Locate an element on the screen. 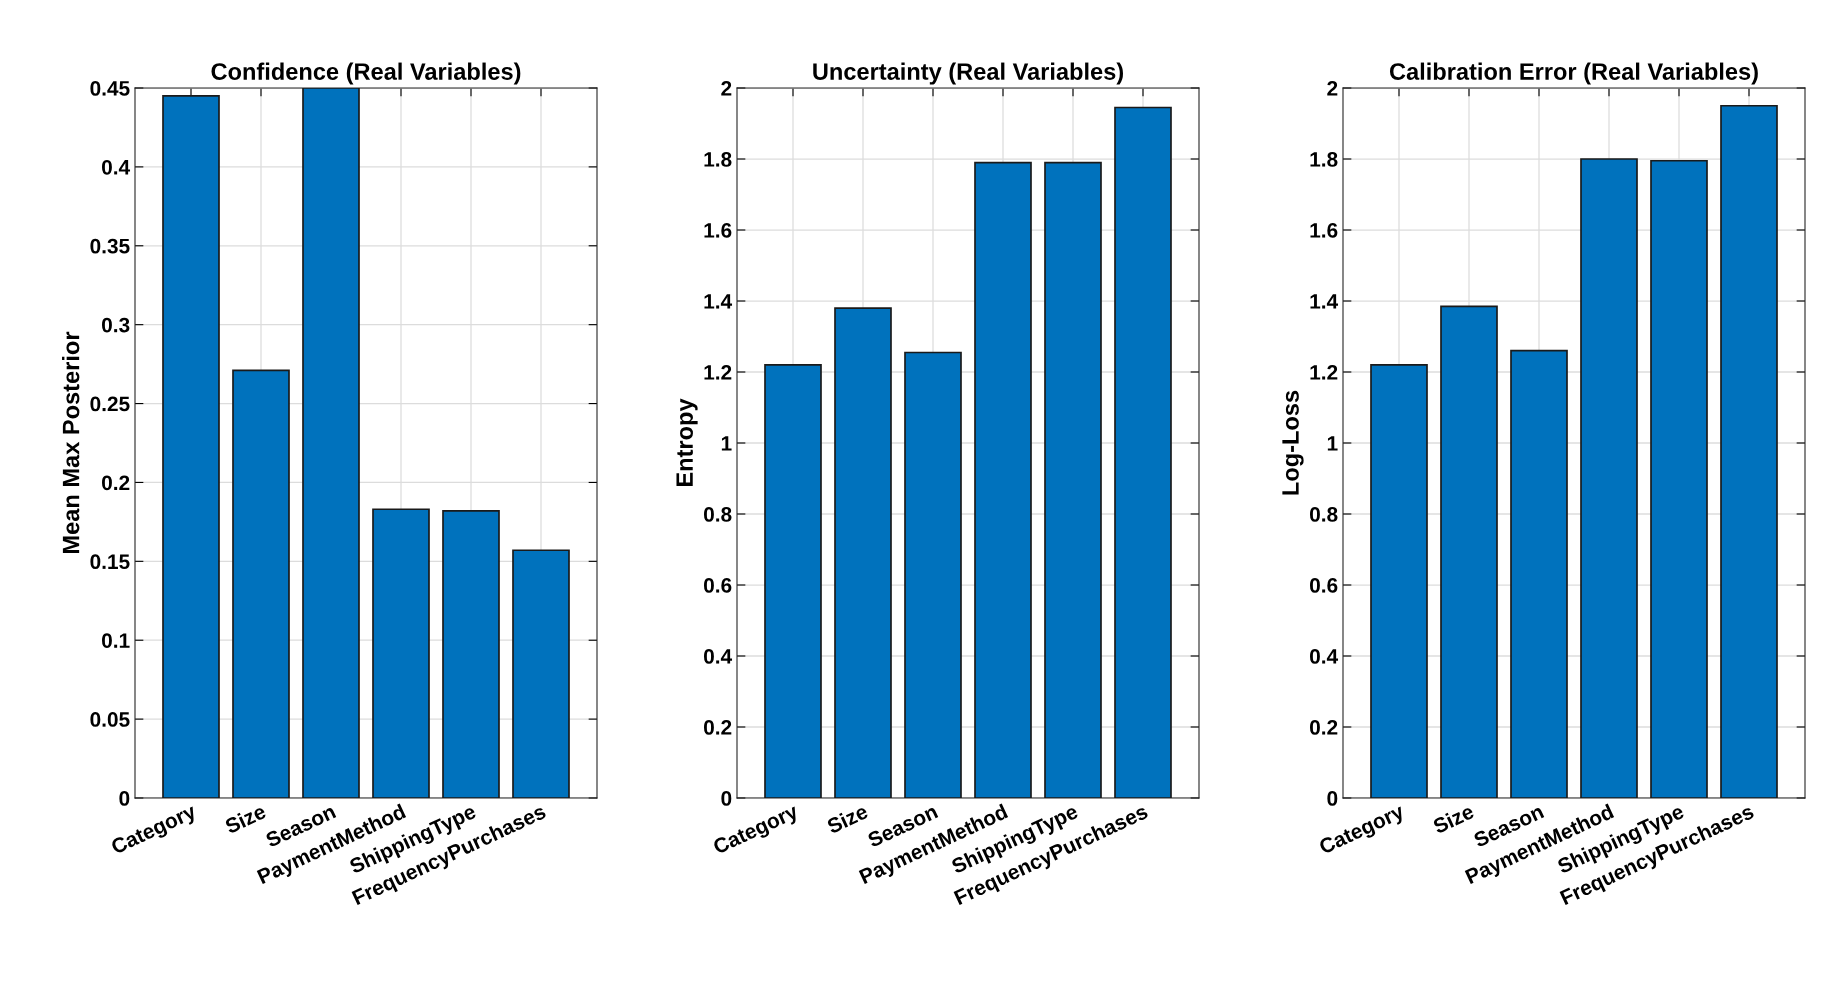  y-tick-label: 0.15 is located at coordinates (110, 562).